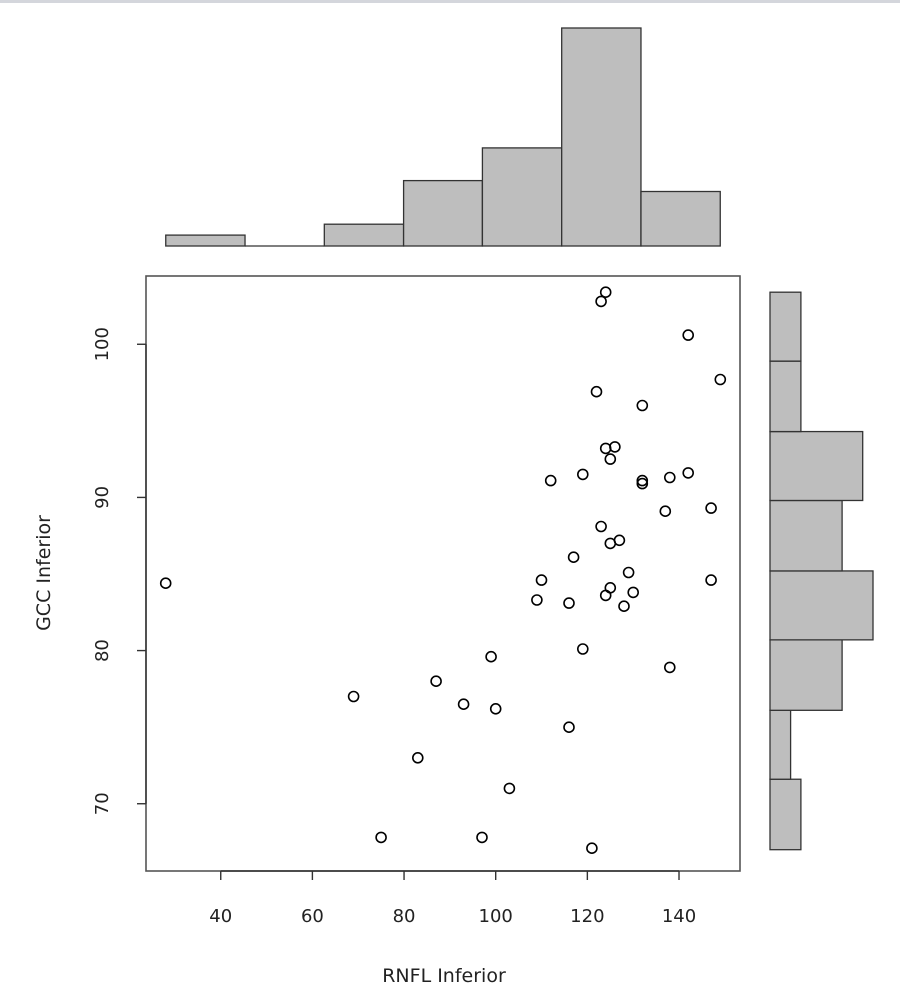 The height and width of the screenshot is (988, 900). I want to click on top-marginal-histogram, so click(443, 137).